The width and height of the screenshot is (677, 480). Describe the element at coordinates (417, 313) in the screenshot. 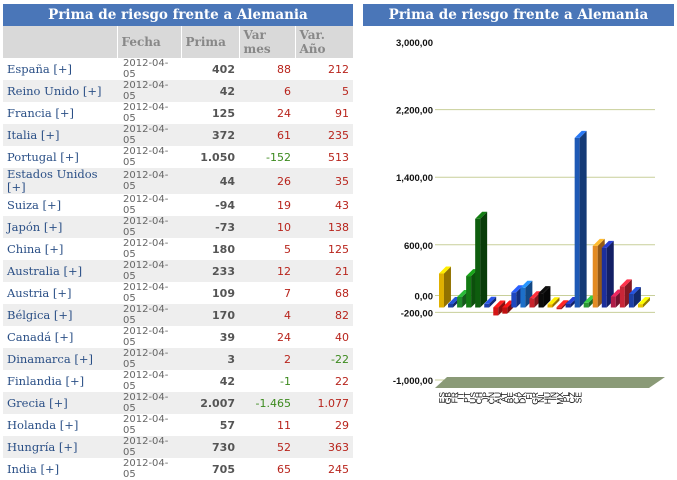

I see `y-tick-label: -200,00` at that location.